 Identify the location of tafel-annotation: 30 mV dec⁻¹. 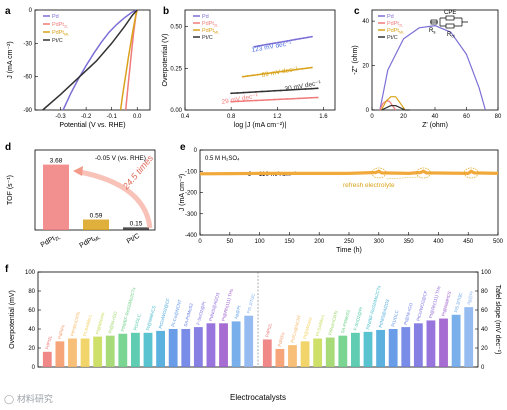
(303, 86).